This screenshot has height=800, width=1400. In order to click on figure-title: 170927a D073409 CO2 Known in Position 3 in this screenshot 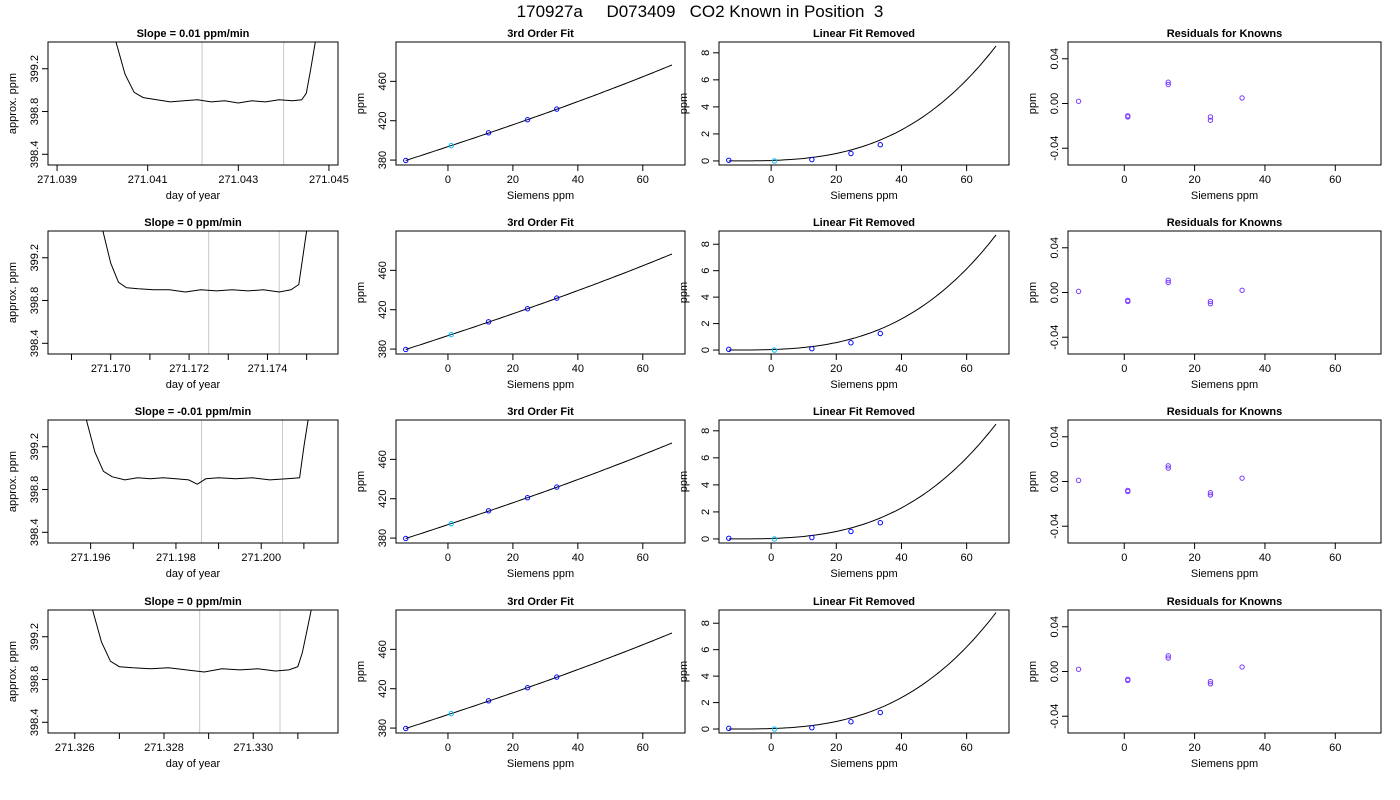, I will do `click(700, 11)`.